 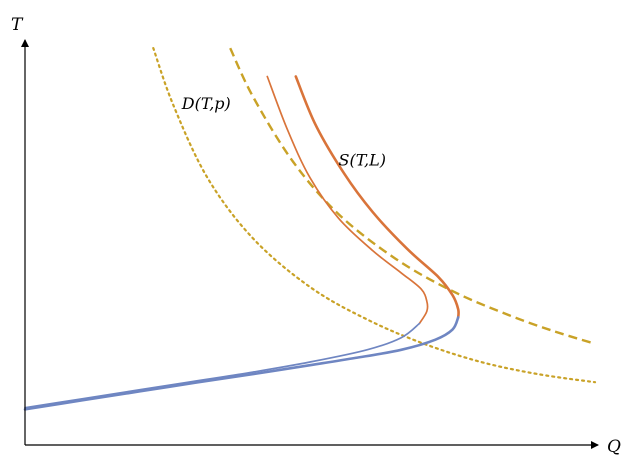 I want to click on x-axis-label: Q, so click(x=614, y=447).